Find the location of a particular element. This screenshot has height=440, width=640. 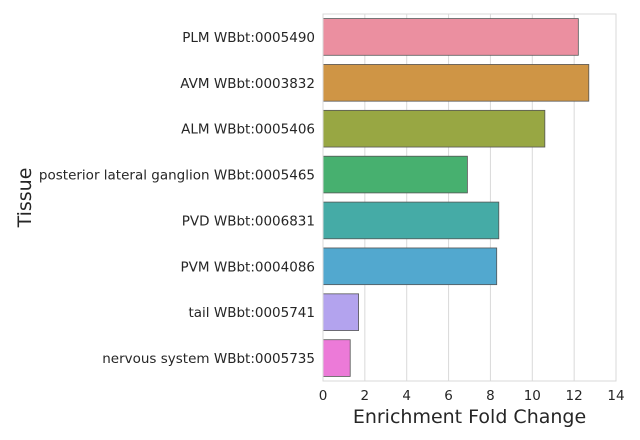

x-axis-title: Enrichment Fold Change is located at coordinates (469, 417).